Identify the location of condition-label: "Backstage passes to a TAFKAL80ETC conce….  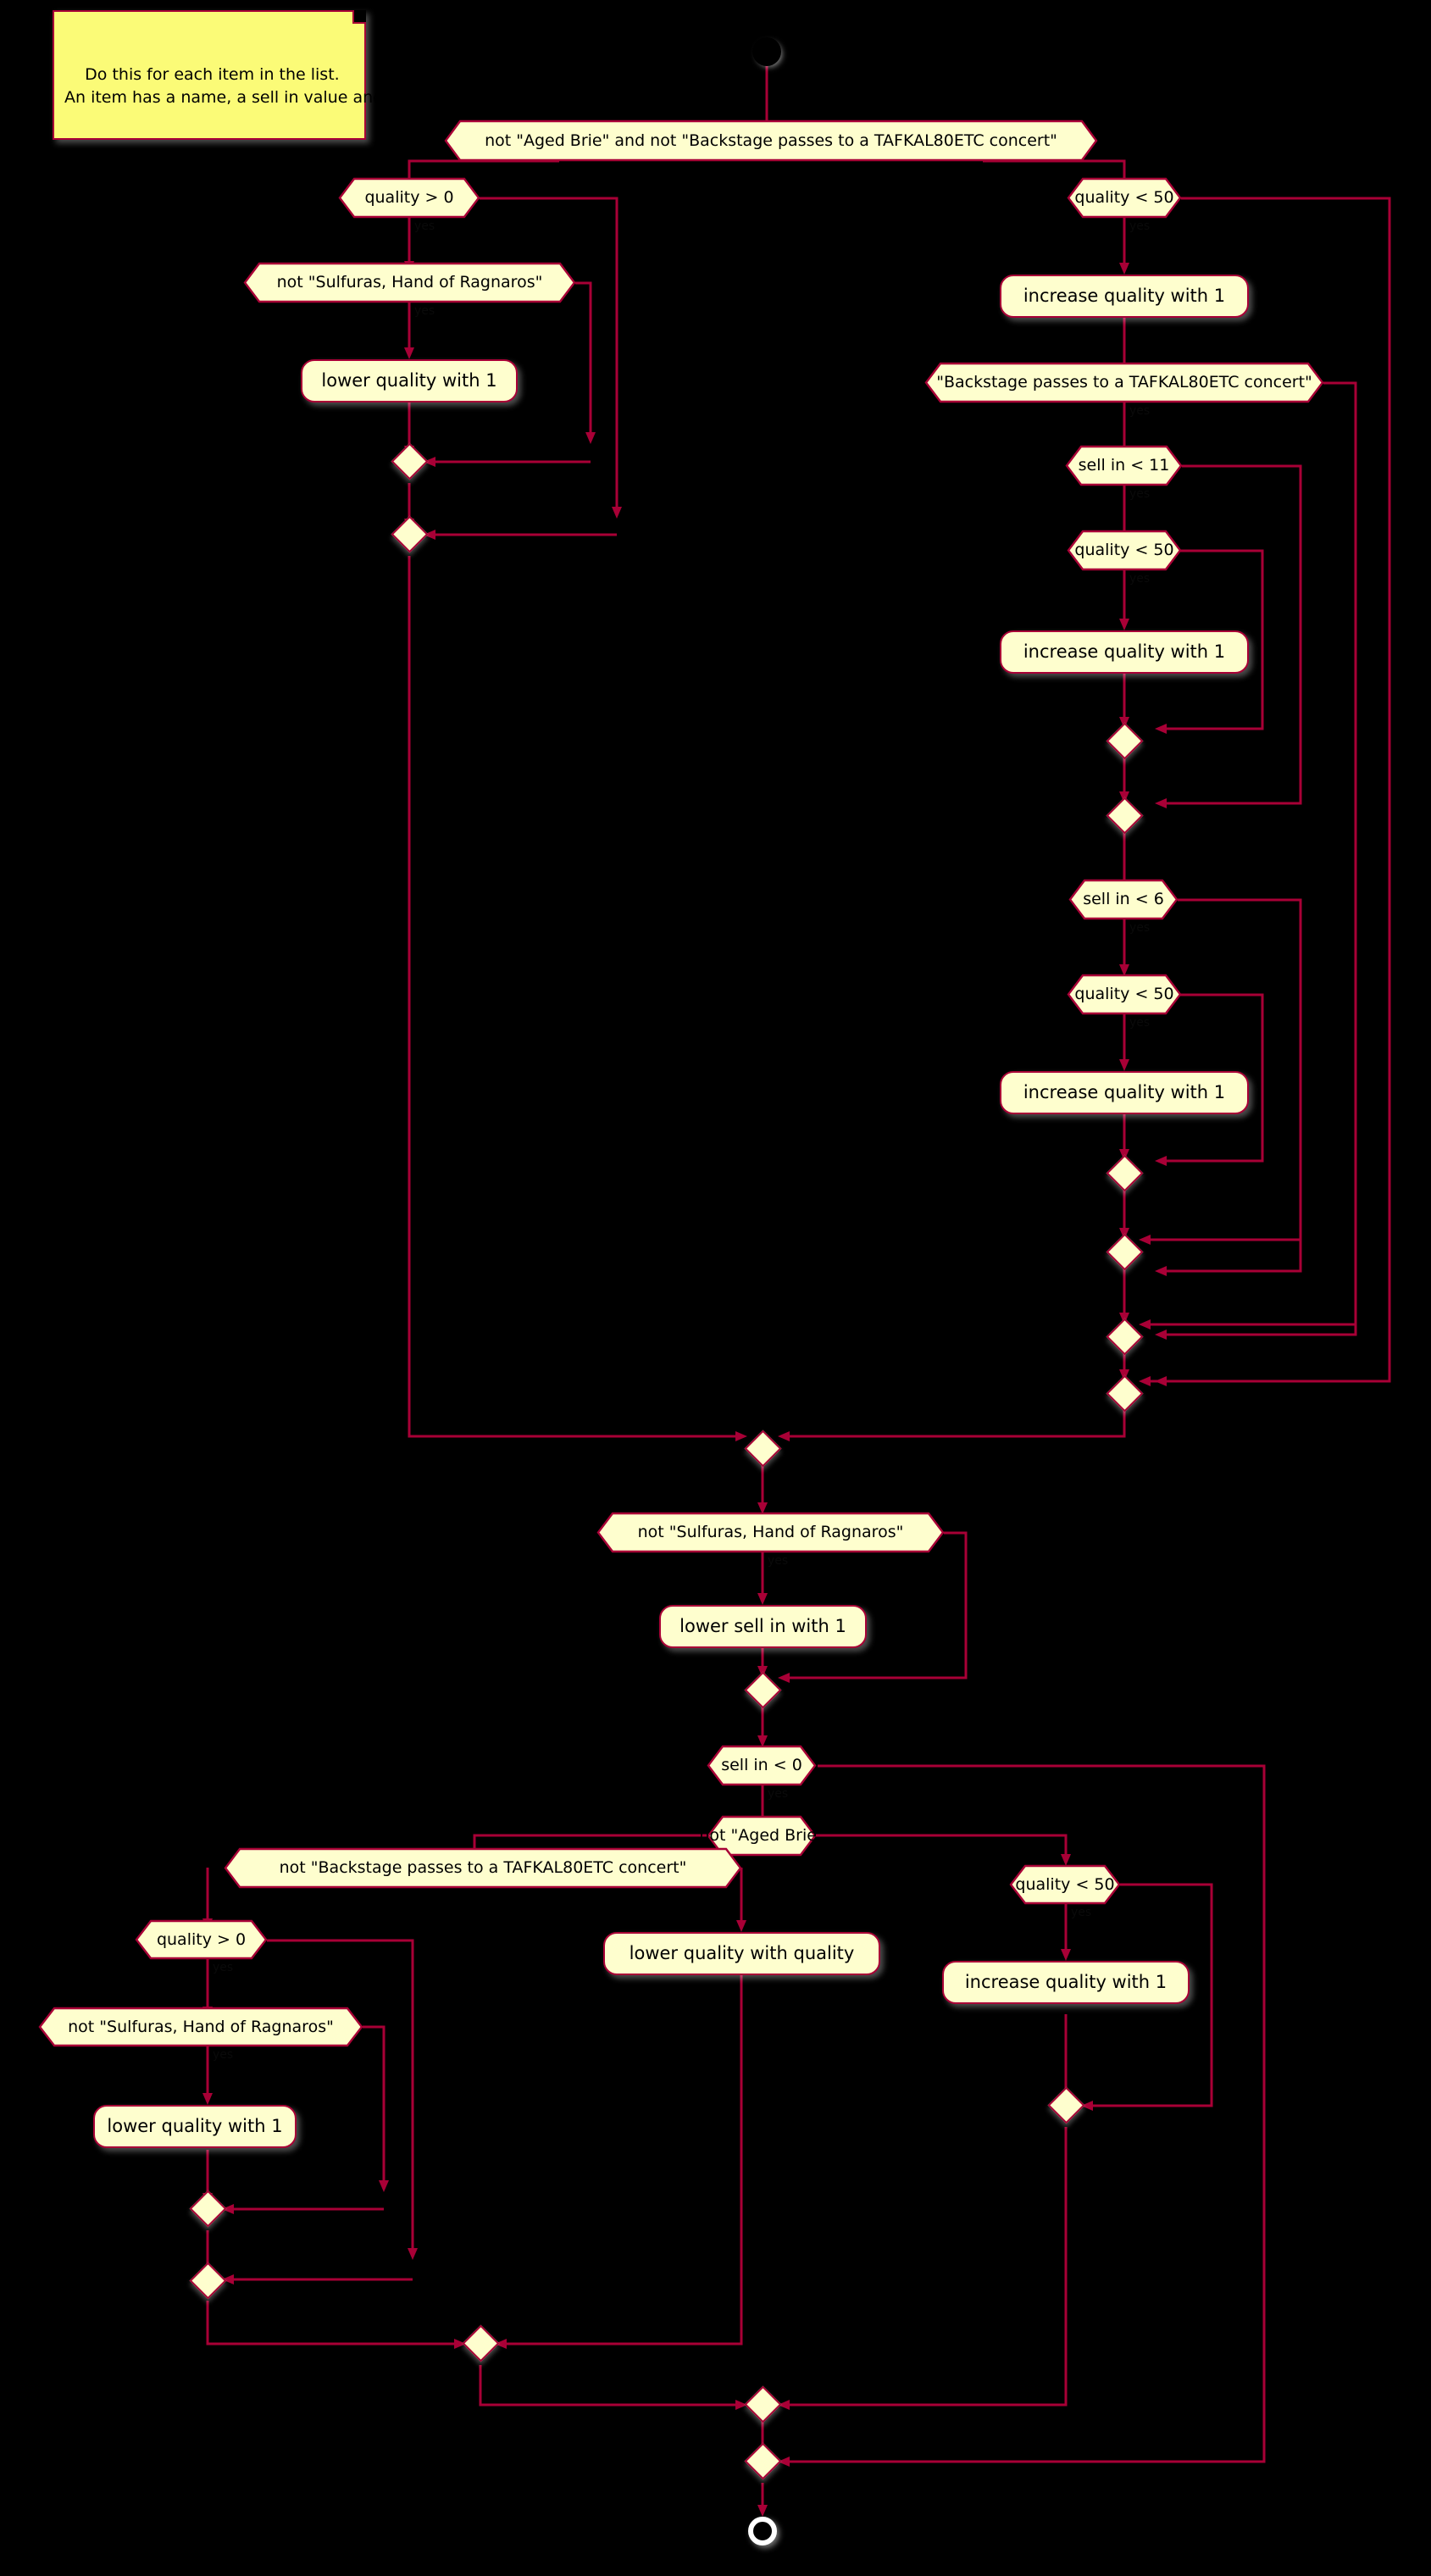
(1124, 382).